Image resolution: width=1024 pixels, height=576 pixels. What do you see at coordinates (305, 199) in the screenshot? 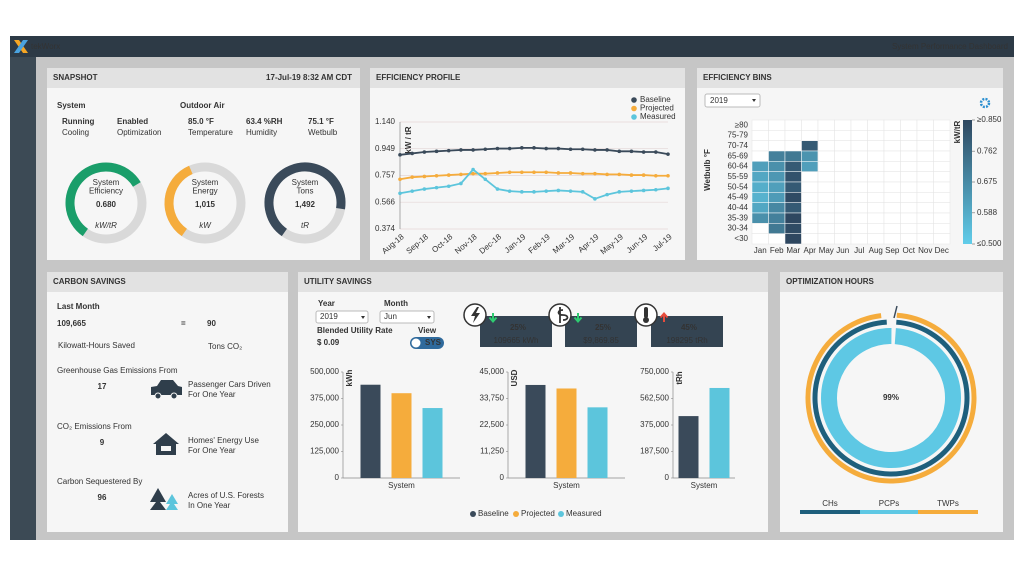
I see `gauge-arc` at bounding box center [305, 199].